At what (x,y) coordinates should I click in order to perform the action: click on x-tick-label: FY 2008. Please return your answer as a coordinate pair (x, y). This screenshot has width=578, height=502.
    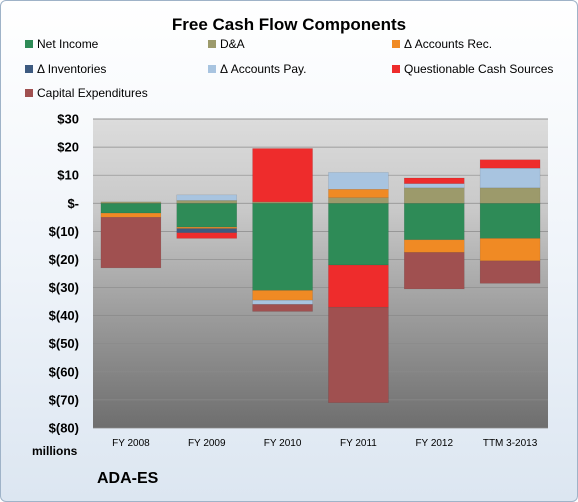
    Looking at the image, I should click on (131, 443).